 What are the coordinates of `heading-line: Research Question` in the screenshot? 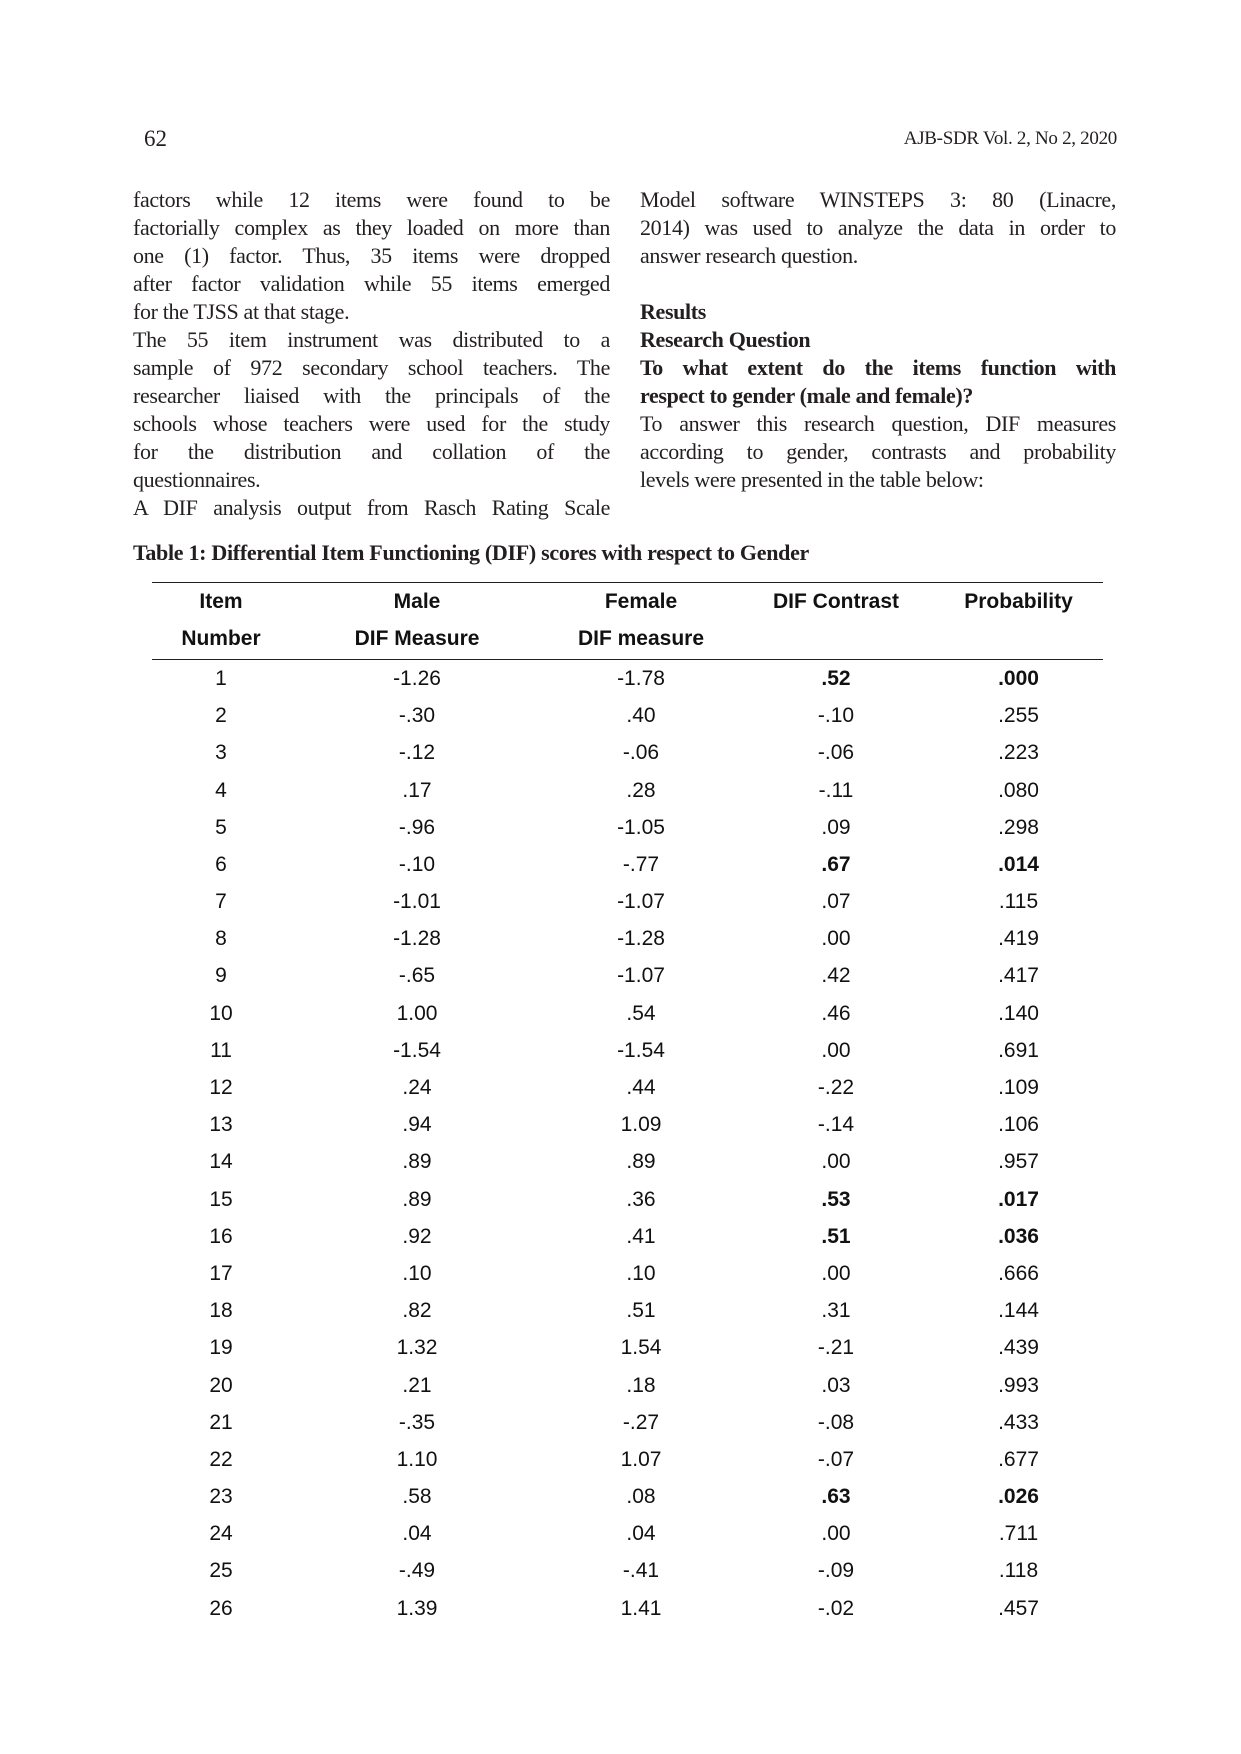 It's located at (725, 339).